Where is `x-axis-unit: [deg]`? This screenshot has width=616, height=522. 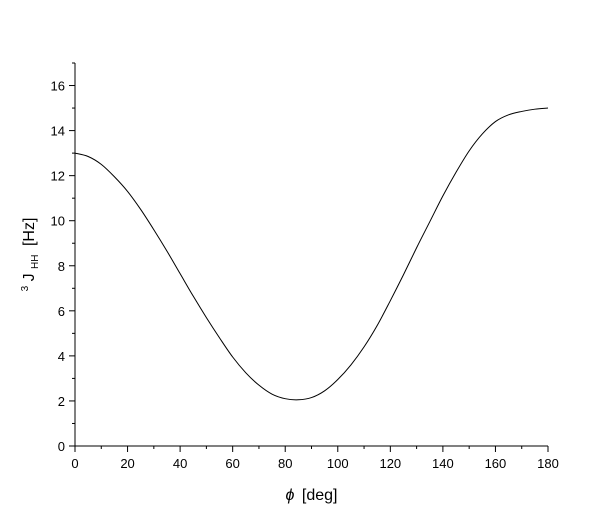 x-axis-unit: [deg] is located at coordinates (320, 495).